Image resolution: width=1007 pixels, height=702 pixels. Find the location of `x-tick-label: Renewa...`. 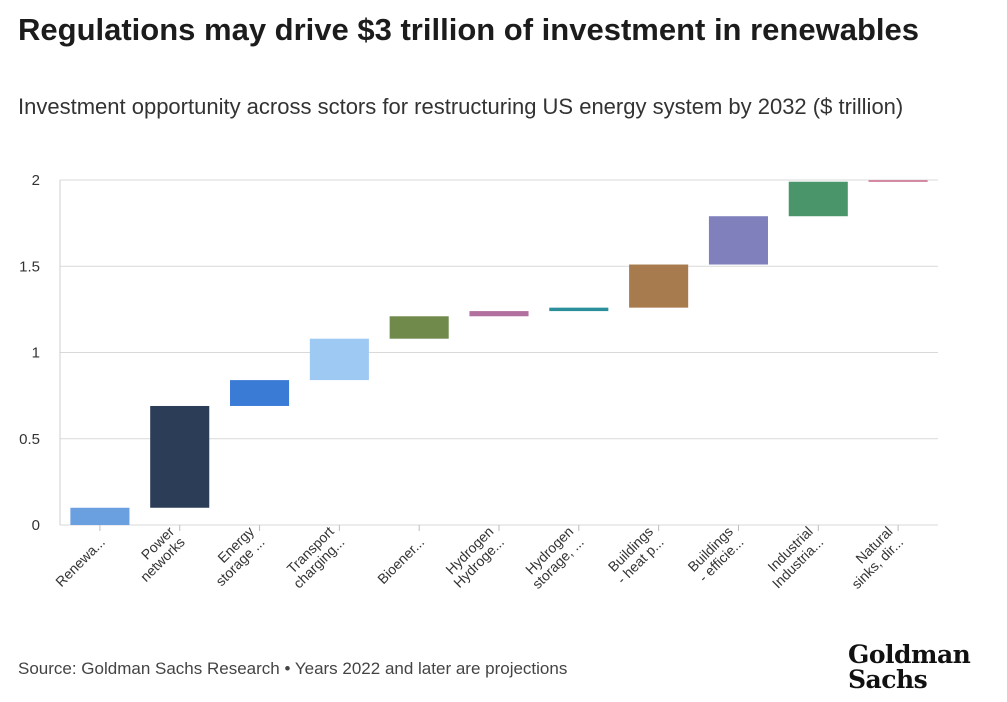

x-tick-label: Renewa... is located at coordinates (80, 562).